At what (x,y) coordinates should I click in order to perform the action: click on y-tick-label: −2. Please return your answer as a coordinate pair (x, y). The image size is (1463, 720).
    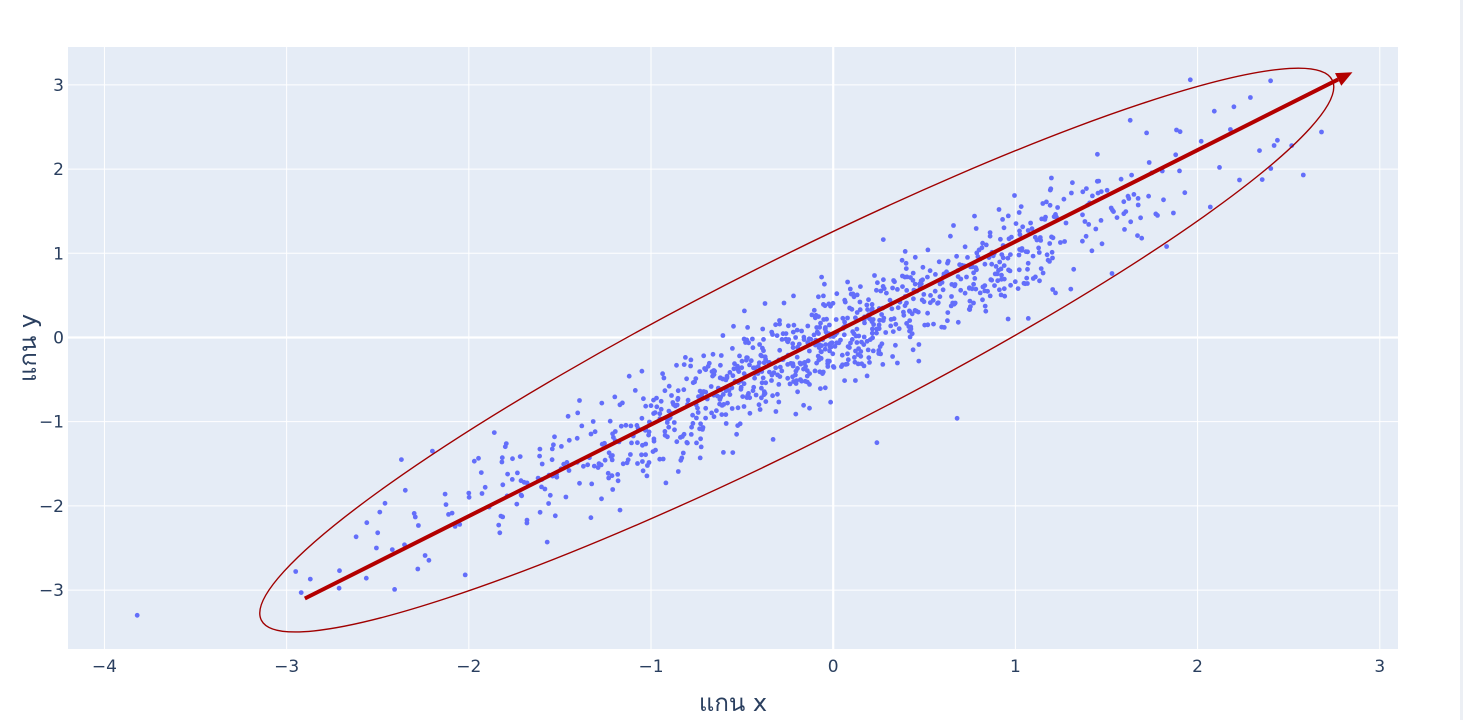
    Looking at the image, I should click on (51, 507).